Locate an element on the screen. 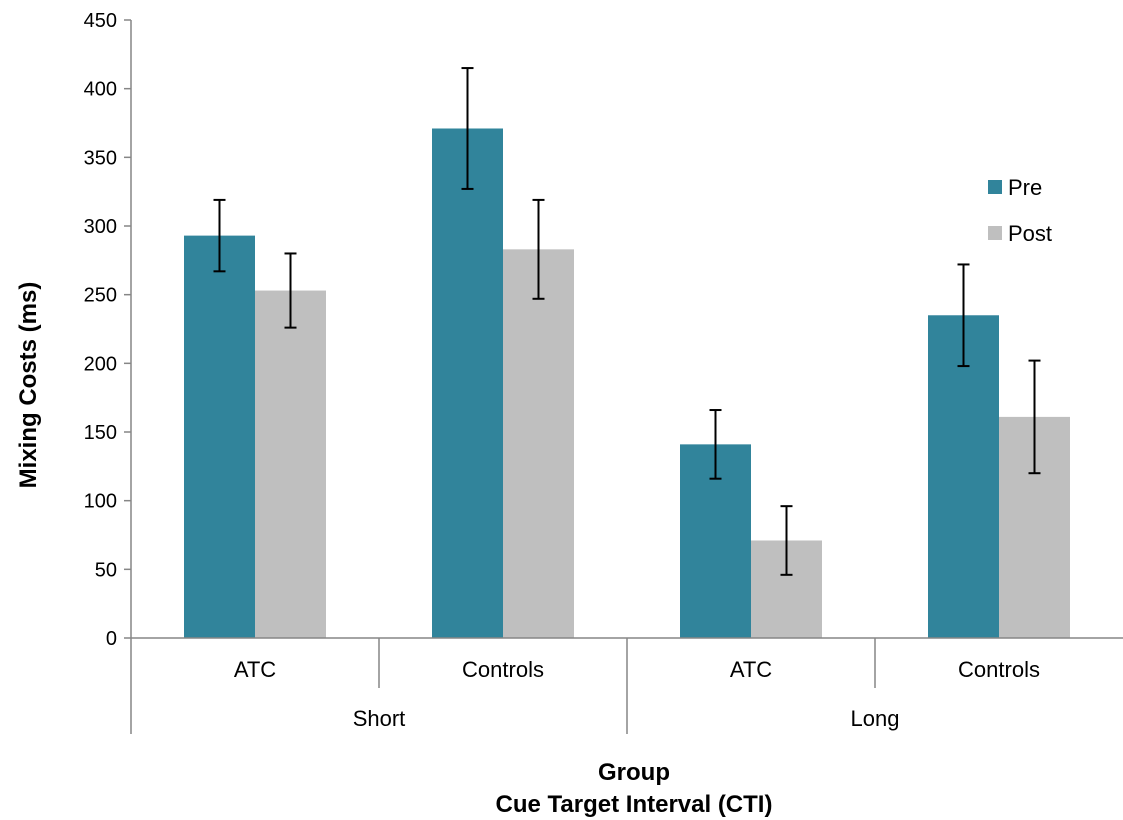 Image resolution: width=1123 pixels, height=820 pixels. category-labels: Short Long ATC Controls ATC Controls is located at coordinates (637, 694).